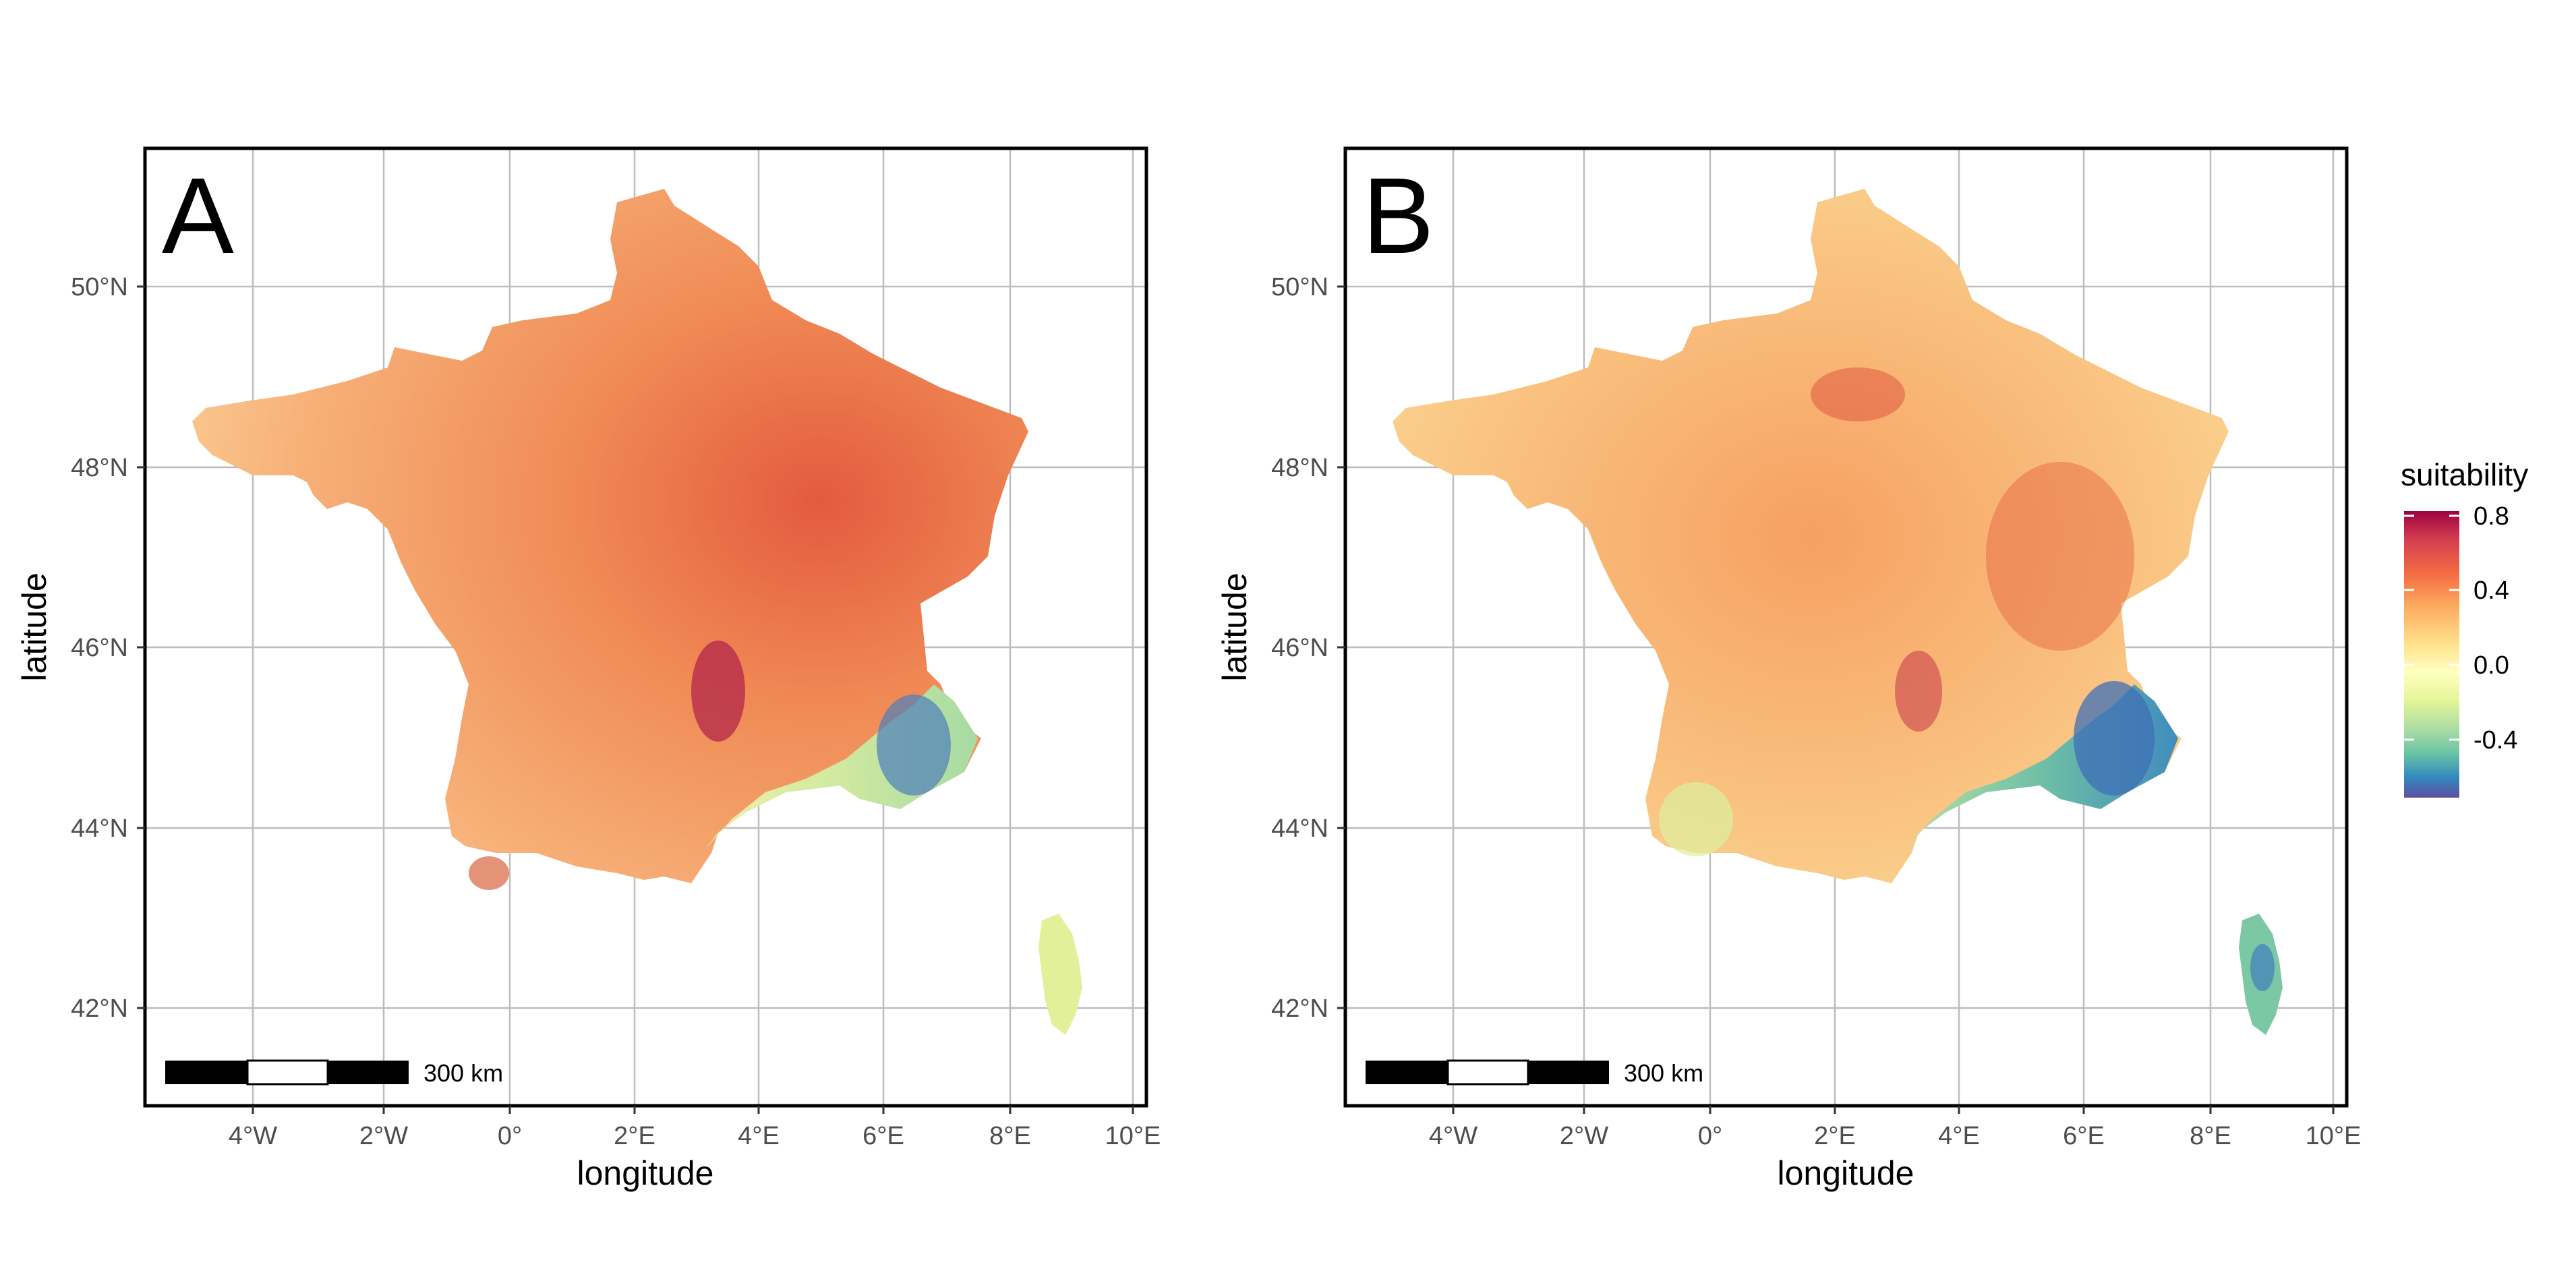 The image size is (2576, 1275). What do you see at coordinates (1894, 1110) in the screenshot?
I see `panel-b-x-axis` at bounding box center [1894, 1110].